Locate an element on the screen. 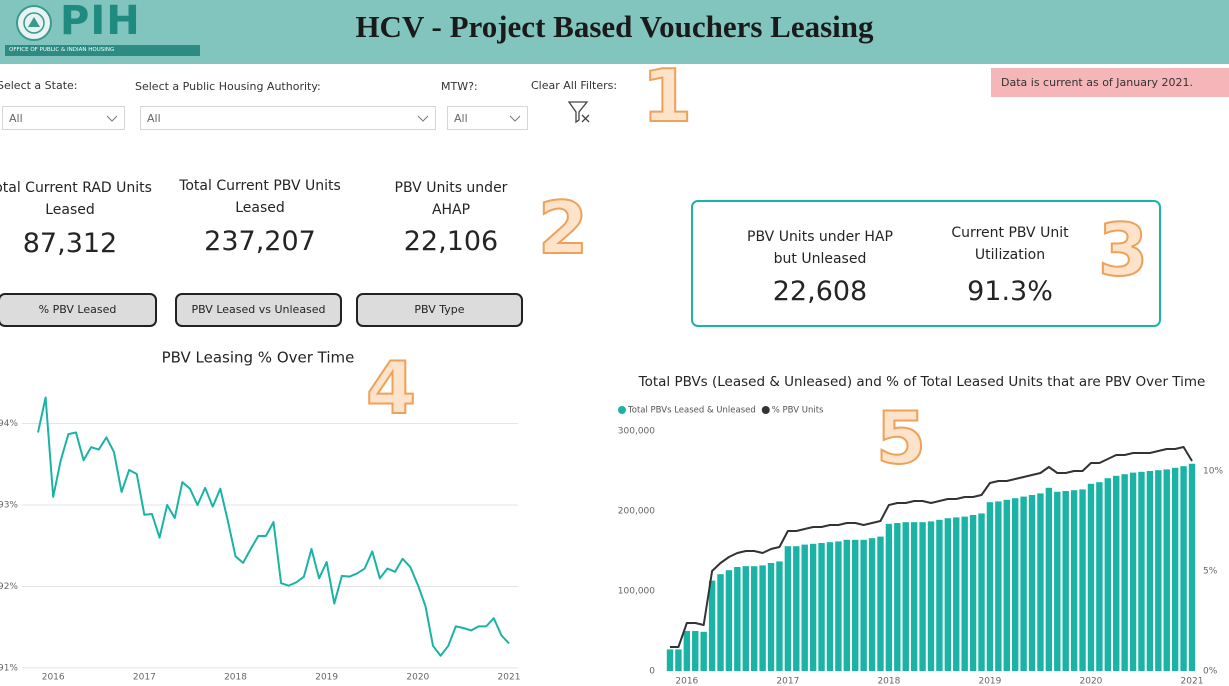  header-bar is located at coordinates (614, 32).